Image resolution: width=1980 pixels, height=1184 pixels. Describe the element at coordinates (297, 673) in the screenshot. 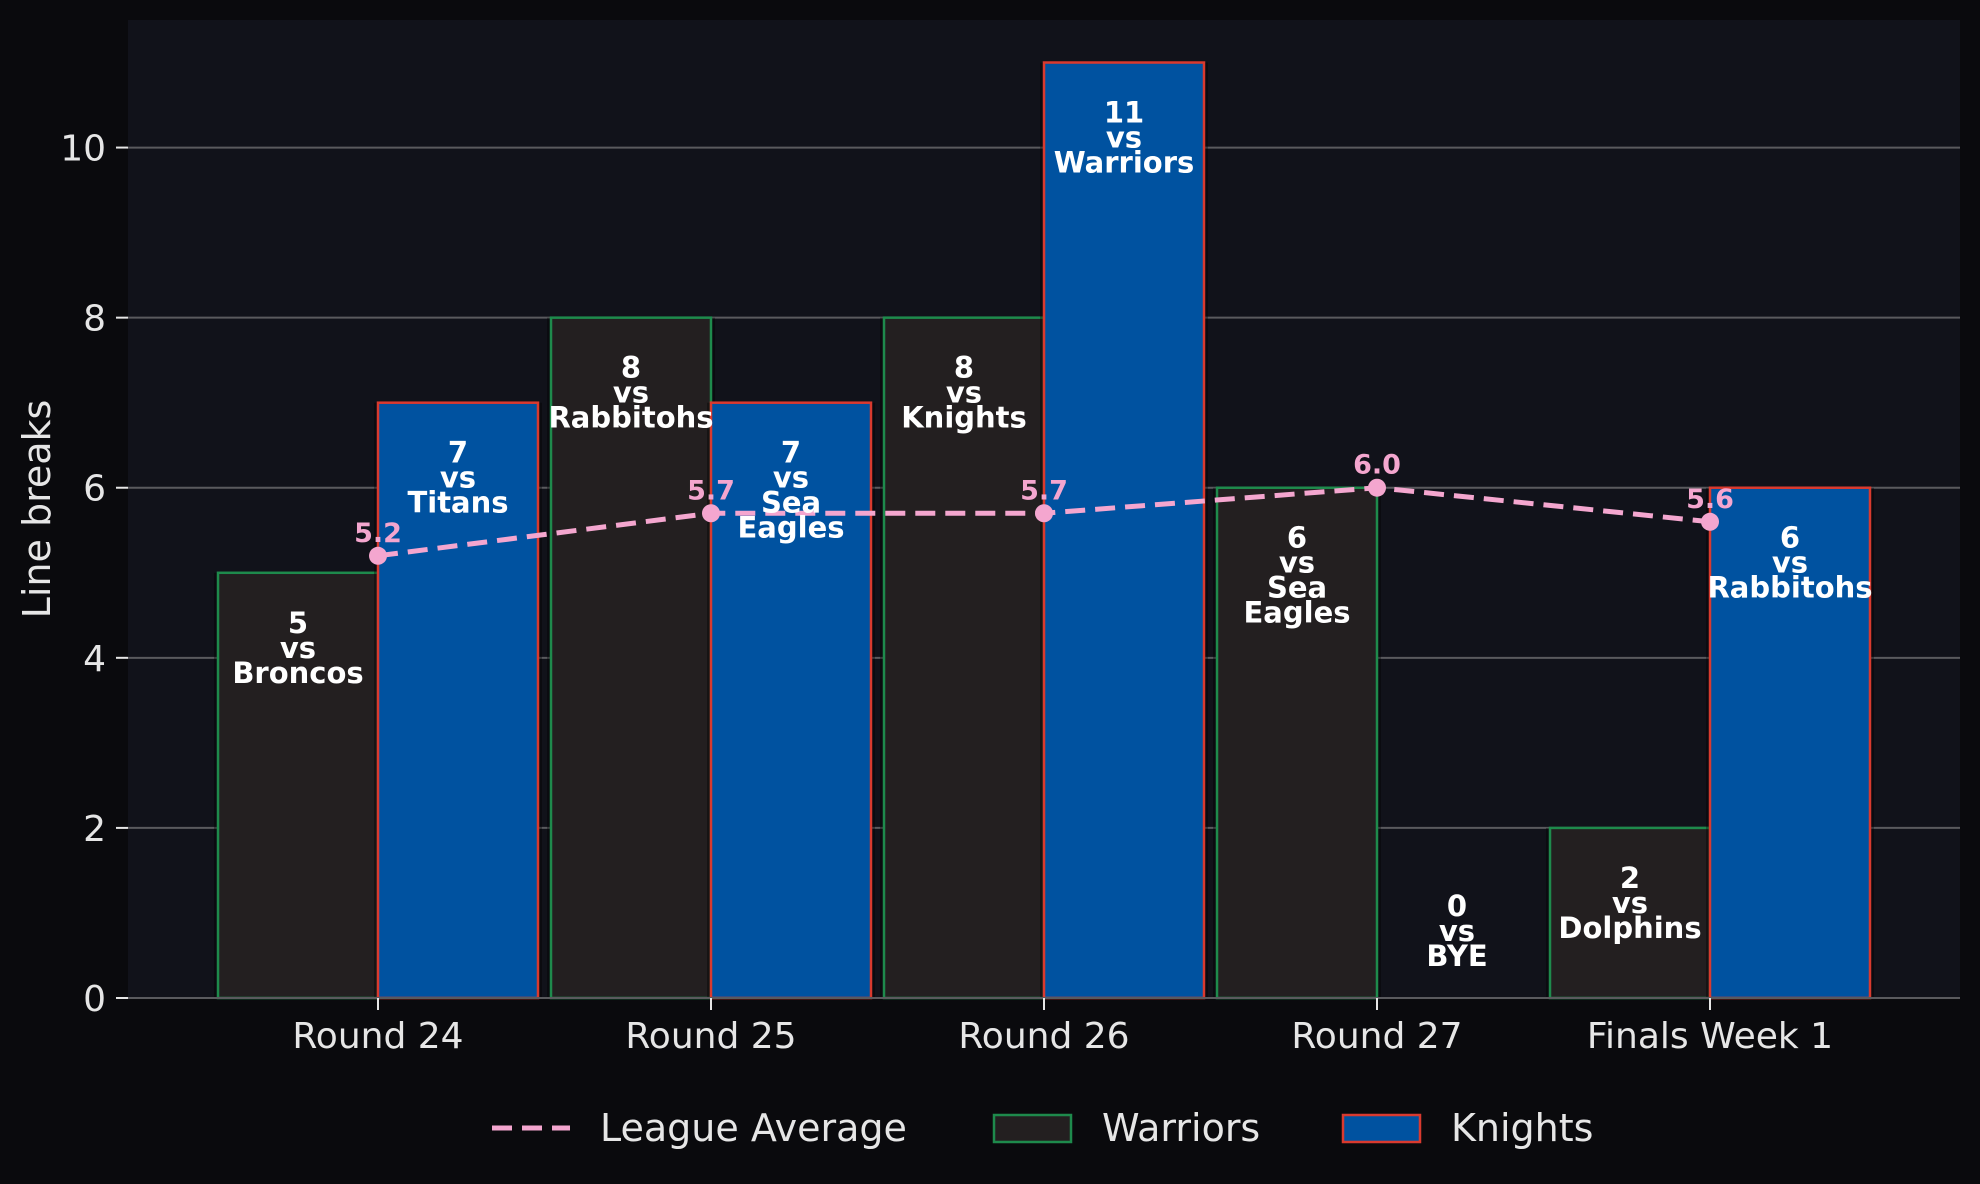

I see `warriors-bar-label: Broncos` at that location.